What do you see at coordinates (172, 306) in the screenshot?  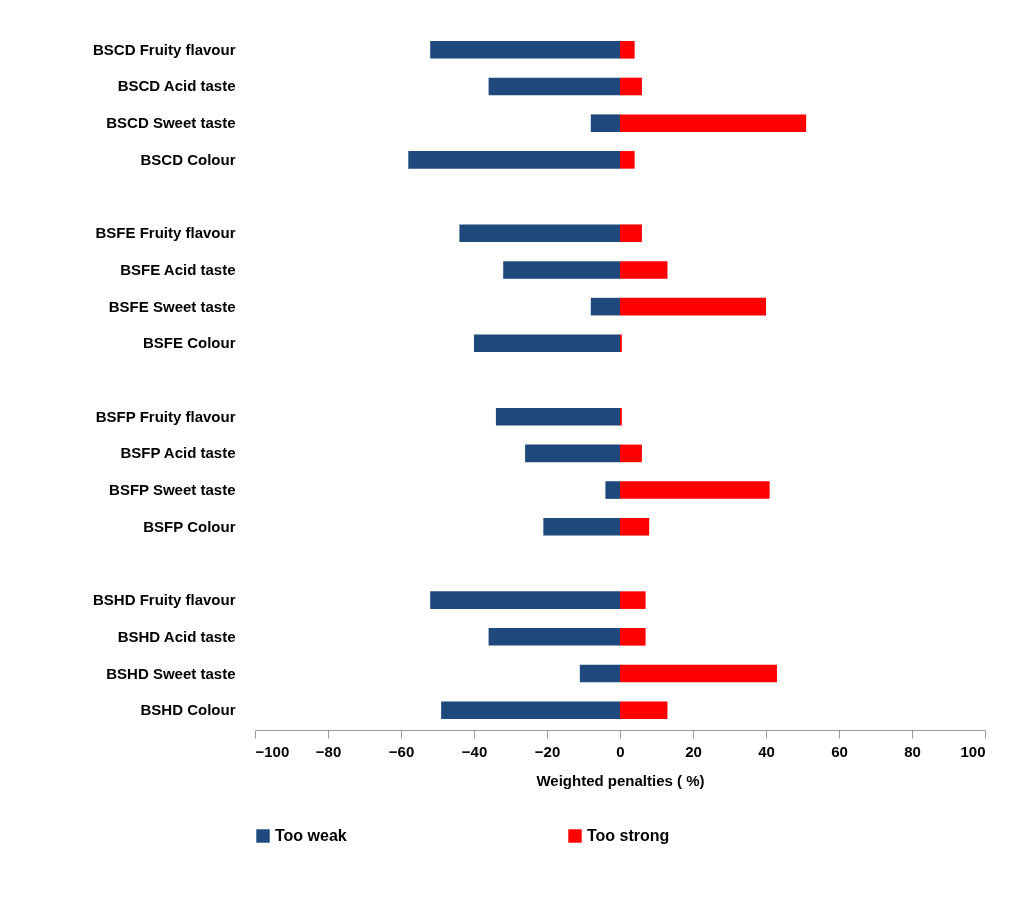 I see `y-tick-label: BSFE Sweet taste` at bounding box center [172, 306].